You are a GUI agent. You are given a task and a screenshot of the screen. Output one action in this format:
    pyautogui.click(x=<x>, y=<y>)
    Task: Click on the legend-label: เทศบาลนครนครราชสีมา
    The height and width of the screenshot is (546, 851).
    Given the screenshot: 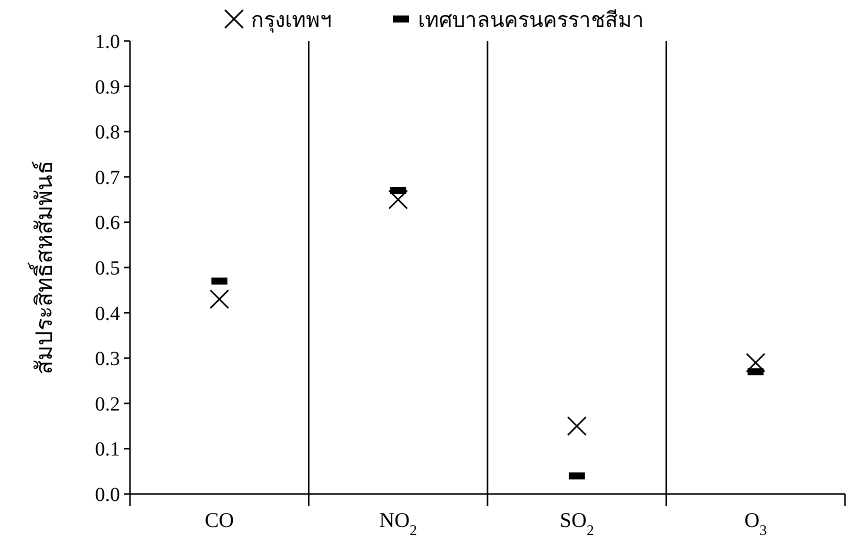 What is the action you would take?
    pyautogui.click(x=531, y=20)
    